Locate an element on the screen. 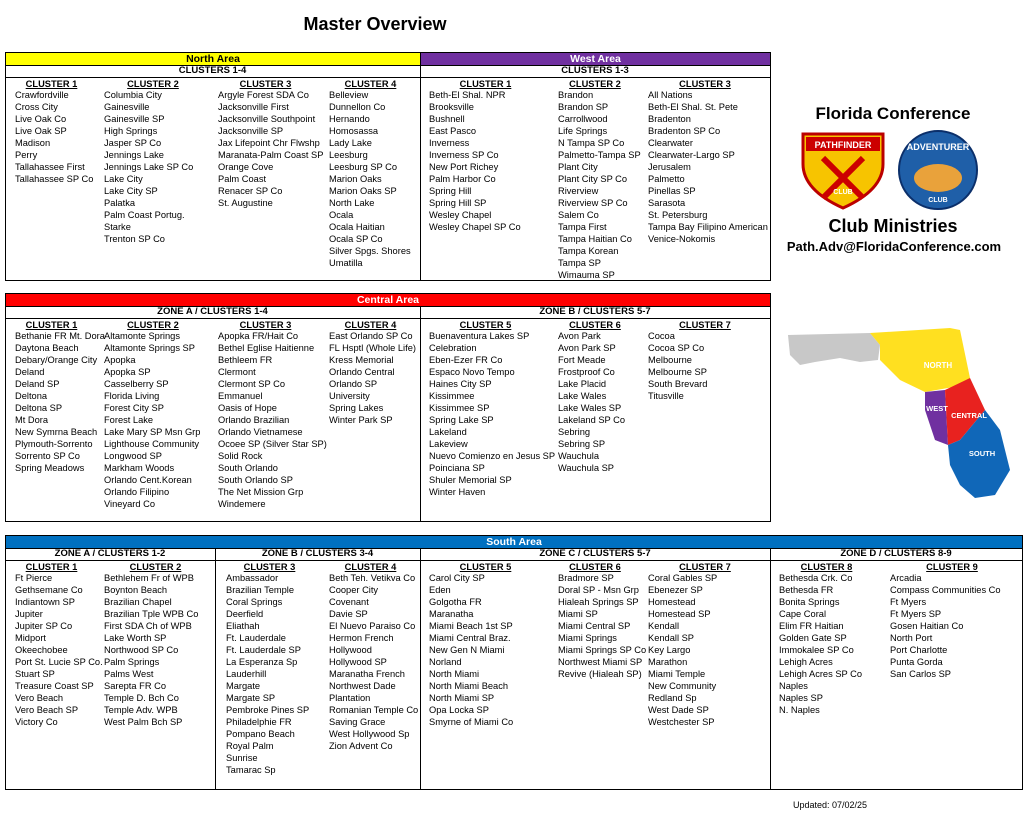 This screenshot has height=815, width=1030. church: North Lake is located at coordinates (352, 203).